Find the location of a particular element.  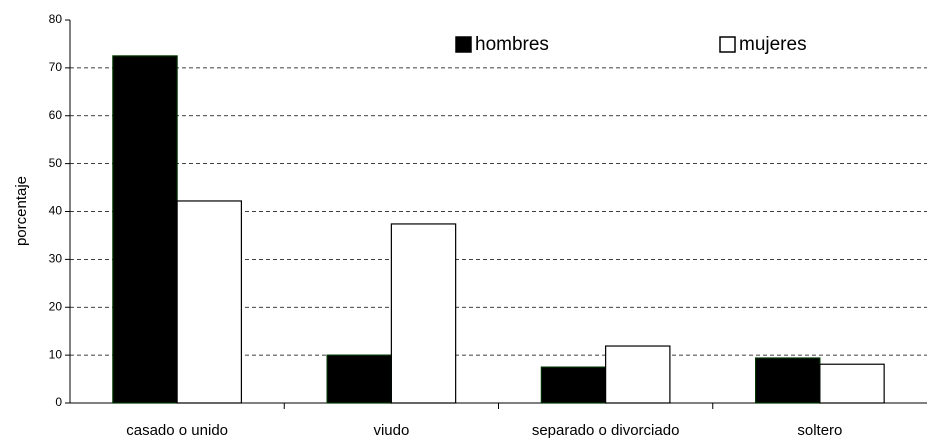

x-tick-label: separado o divorciado is located at coordinates (606, 430).